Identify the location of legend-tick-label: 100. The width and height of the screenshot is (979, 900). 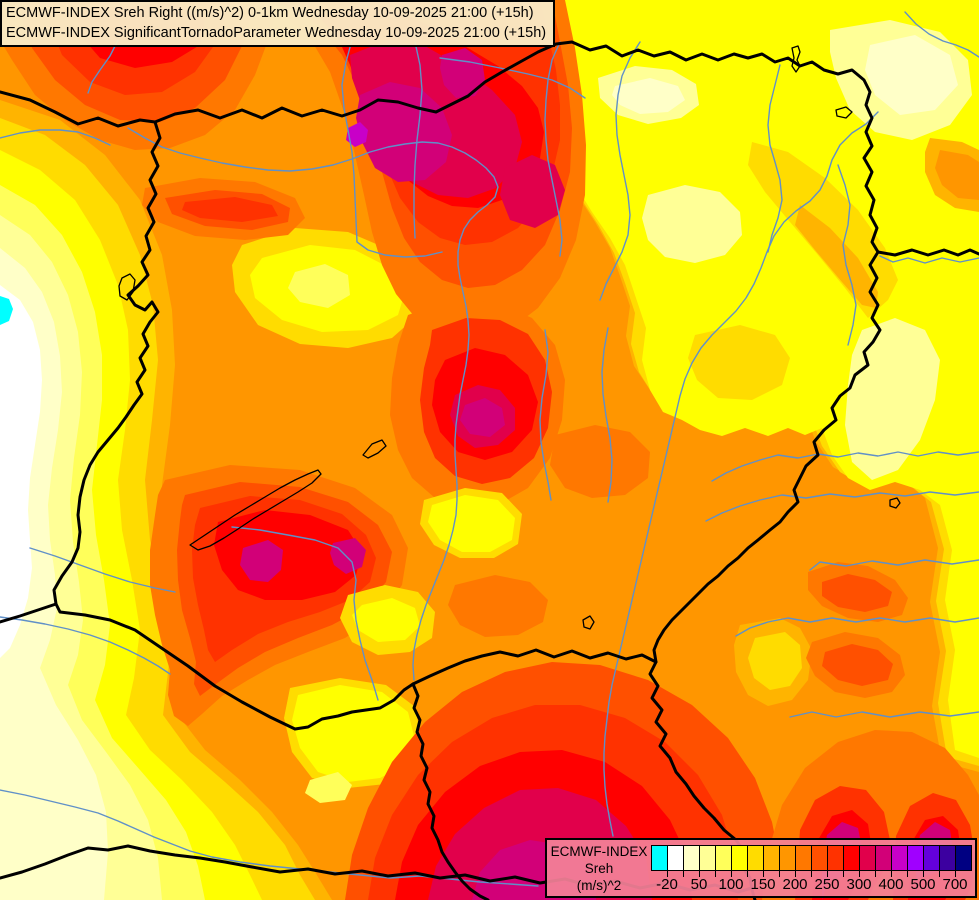
(731, 884).